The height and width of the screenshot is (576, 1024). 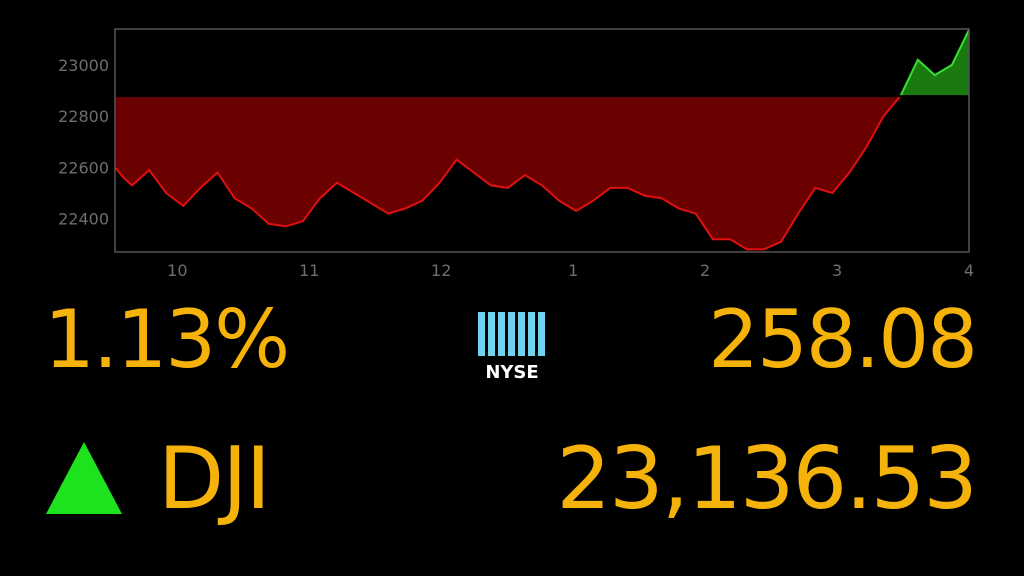 I want to click on x-tick-label: 3, so click(x=837, y=270).